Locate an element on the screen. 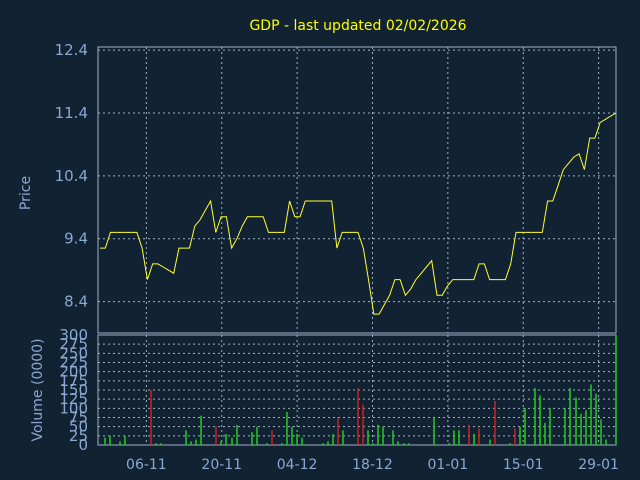 This screenshot has width=640, height=480. price-tick-label: 9.4 is located at coordinates (76, 239).